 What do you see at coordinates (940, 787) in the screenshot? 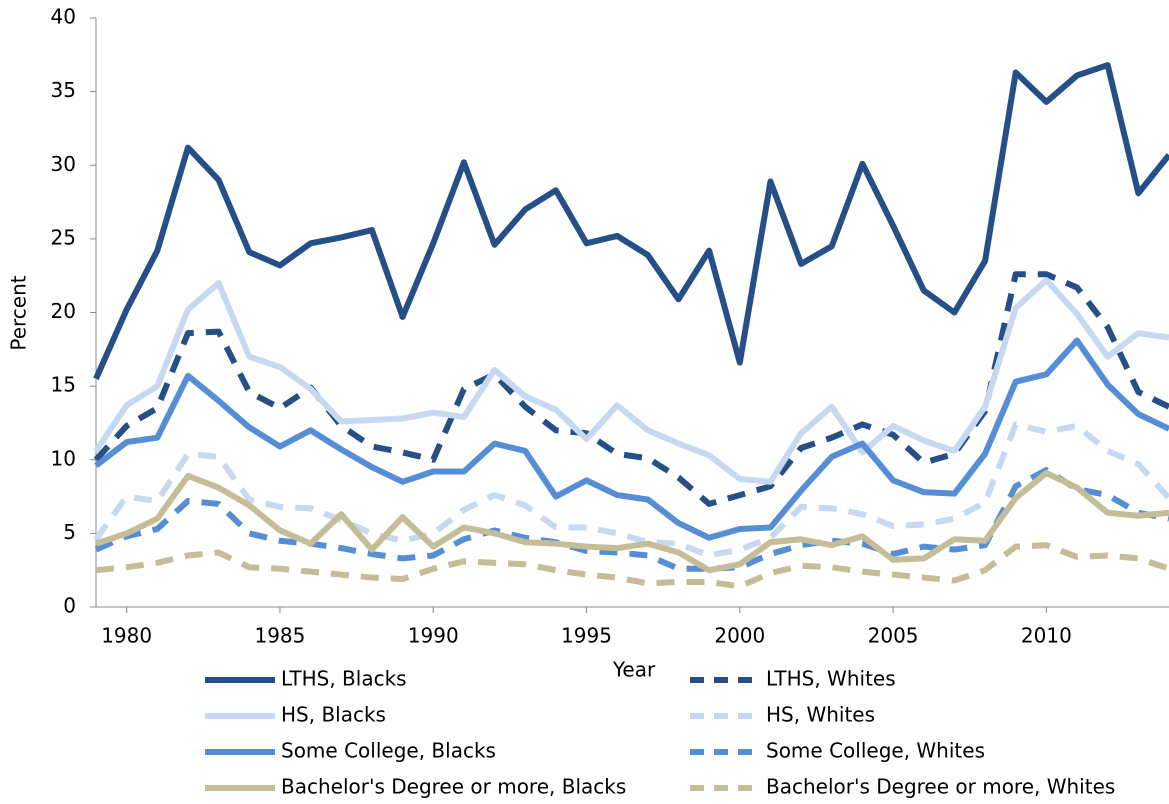
I see `legend-label: Bachelor's Degree or more, Whites` at bounding box center [940, 787].